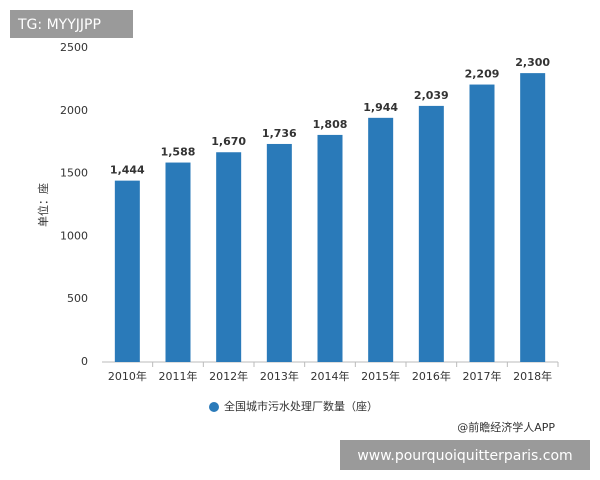 The width and height of the screenshot is (600, 480). I want to click on y-tick-label: 1500, so click(74, 173).